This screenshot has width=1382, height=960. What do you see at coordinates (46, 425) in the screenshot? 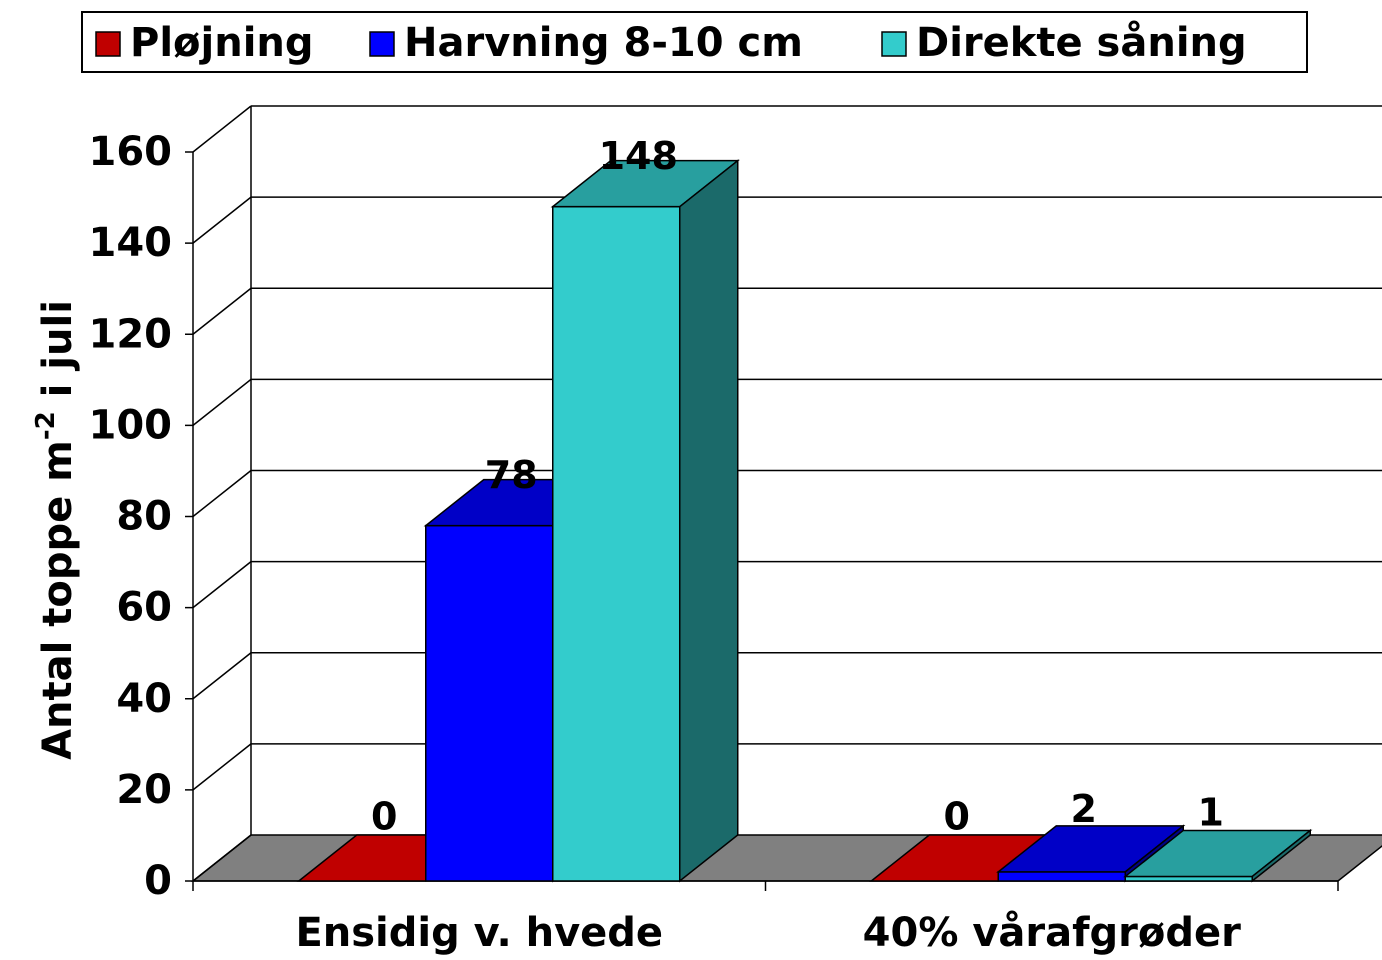
I see `y-label-sup: -2` at bounding box center [46, 425].